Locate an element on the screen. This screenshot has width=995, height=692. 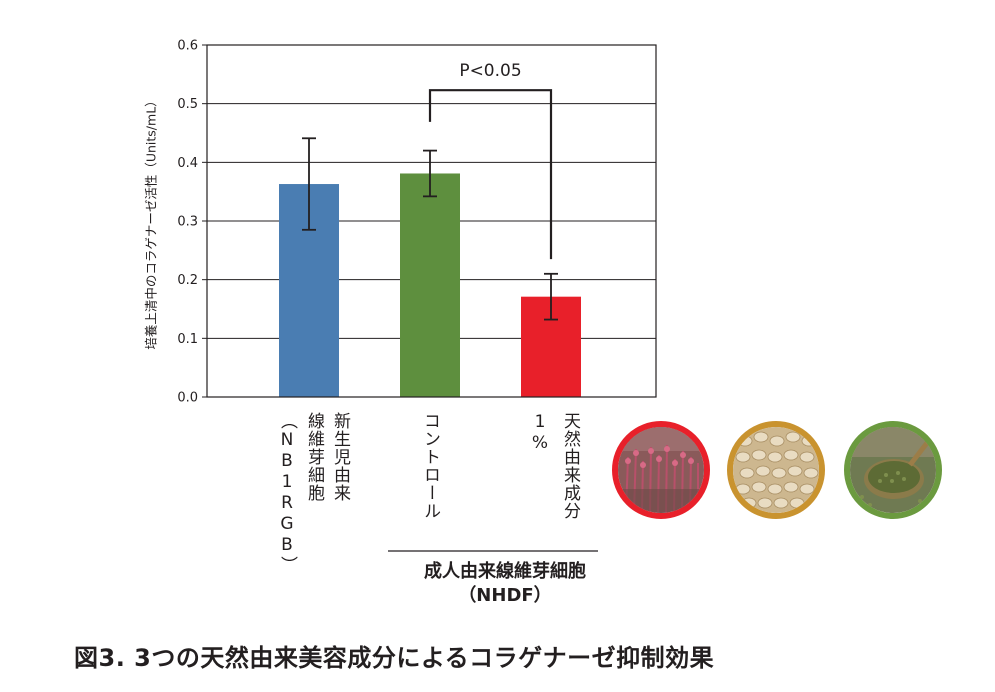
significance-bracket-line is located at coordinates (490, 174).